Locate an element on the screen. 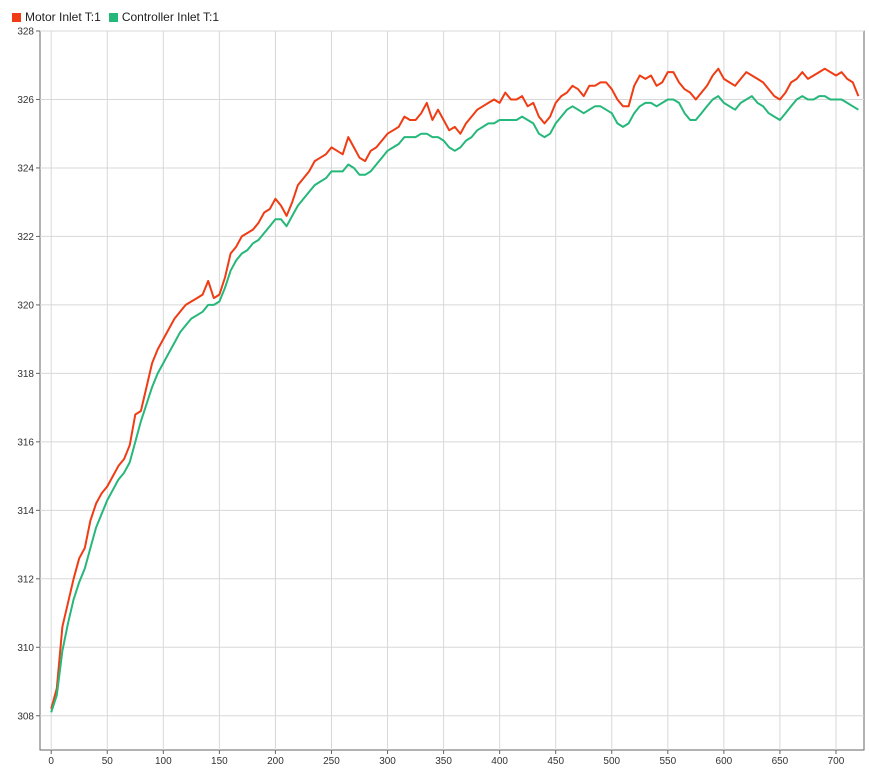 This screenshot has width=869, height=770. y-tick-label: 316 is located at coordinates (25, 442).